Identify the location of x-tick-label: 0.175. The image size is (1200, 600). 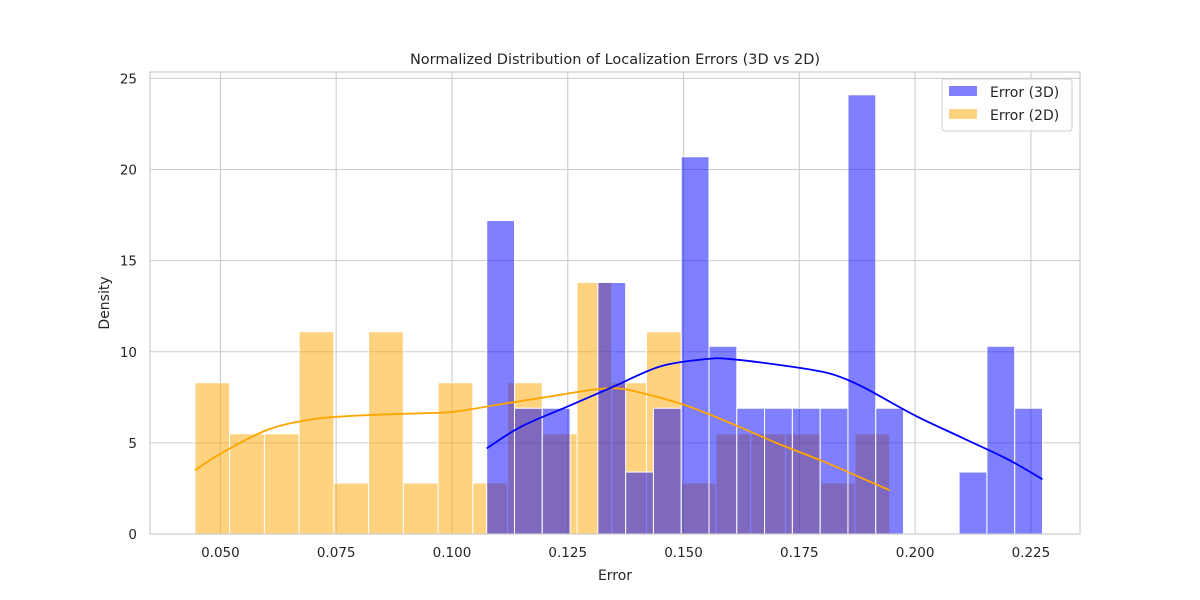
(799, 553).